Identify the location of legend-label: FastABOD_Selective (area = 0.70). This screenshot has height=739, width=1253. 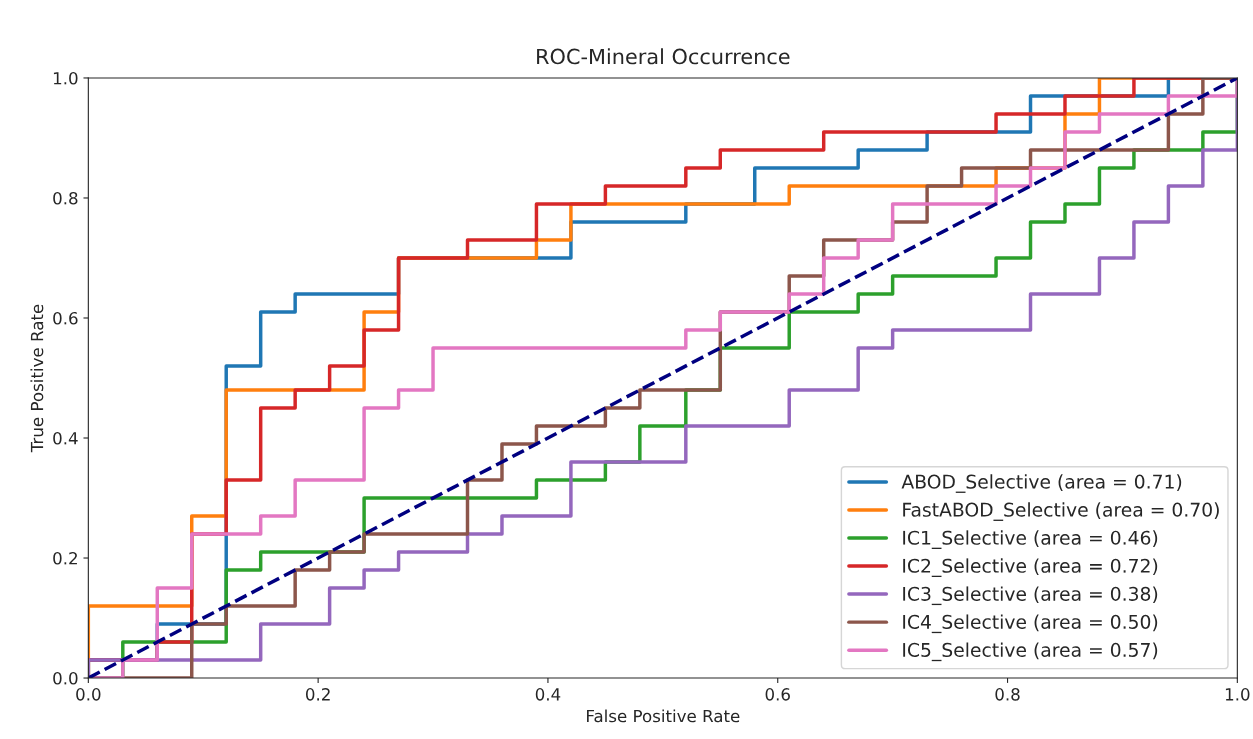
(1061, 511).